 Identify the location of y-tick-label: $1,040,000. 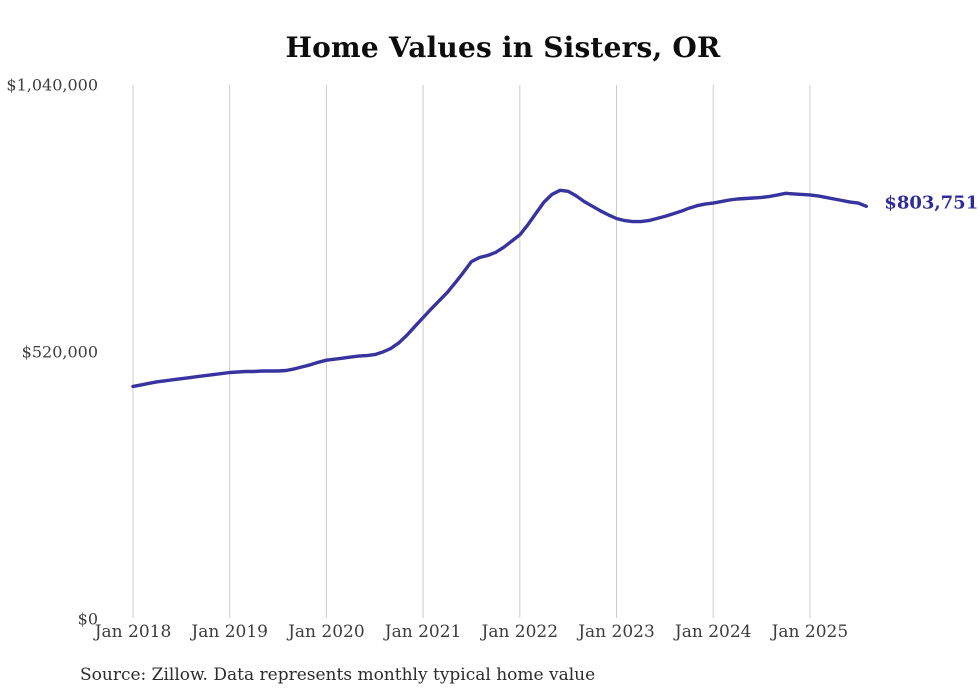
(52, 85).